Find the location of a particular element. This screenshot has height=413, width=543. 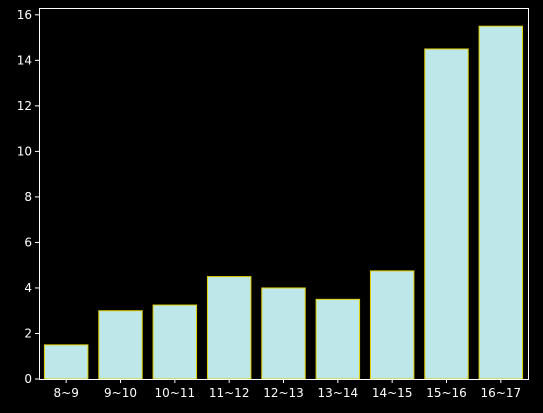

x-tick-label: 14~15 is located at coordinates (392, 393).